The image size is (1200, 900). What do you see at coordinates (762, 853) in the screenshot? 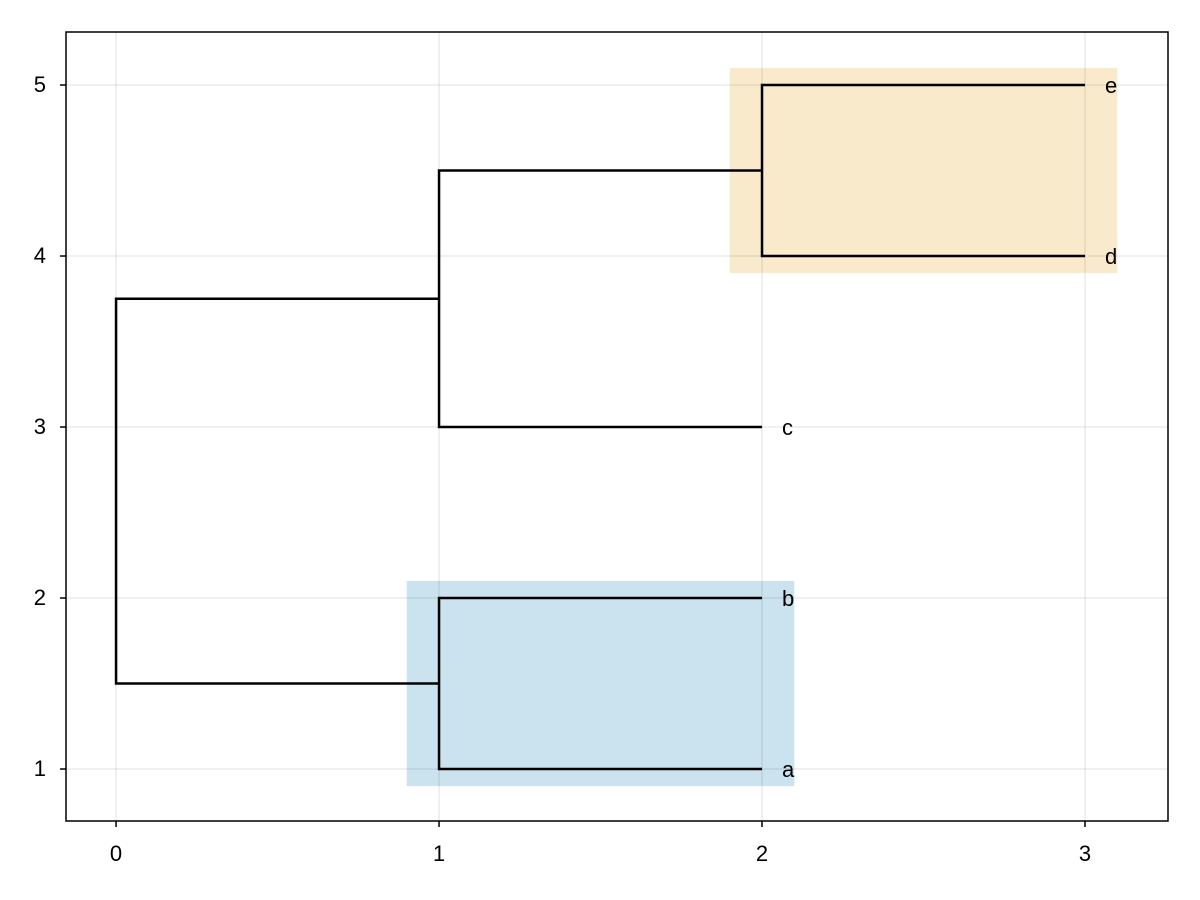
I see `x-tick-label: 2` at bounding box center [762, 853].